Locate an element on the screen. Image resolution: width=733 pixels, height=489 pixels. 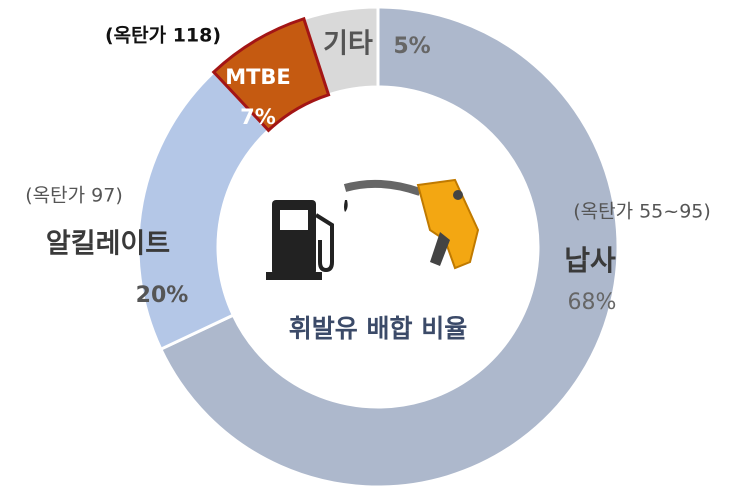
donut-slice is located at coordinates (271, 74).